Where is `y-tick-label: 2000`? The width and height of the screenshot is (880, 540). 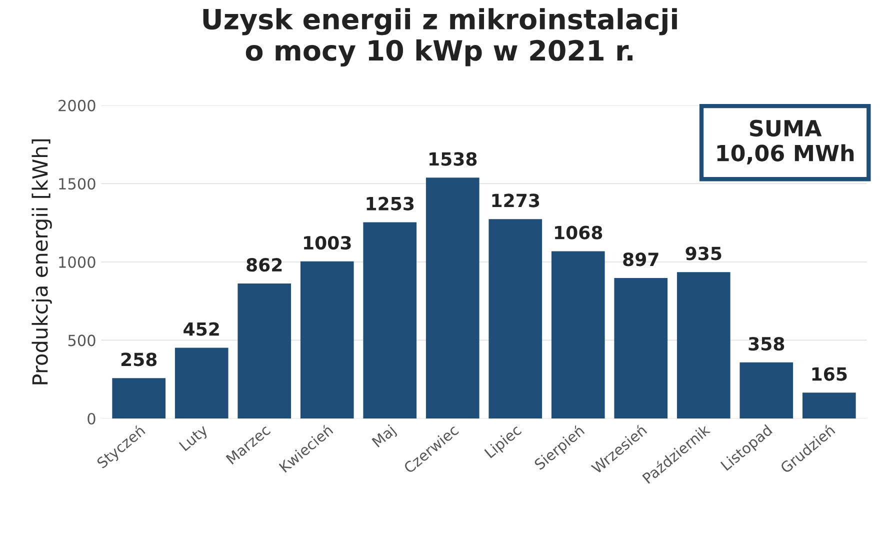 y-tick-label: 2000 is located at coordinates (77, 106).